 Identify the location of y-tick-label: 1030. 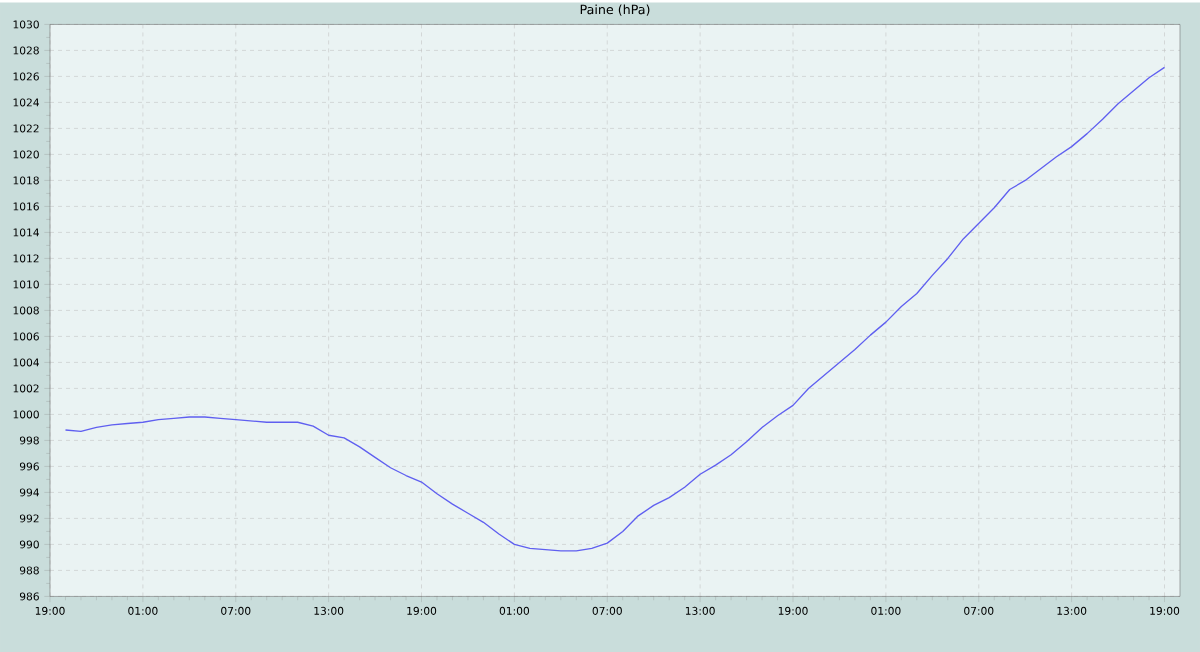
(26, 24).